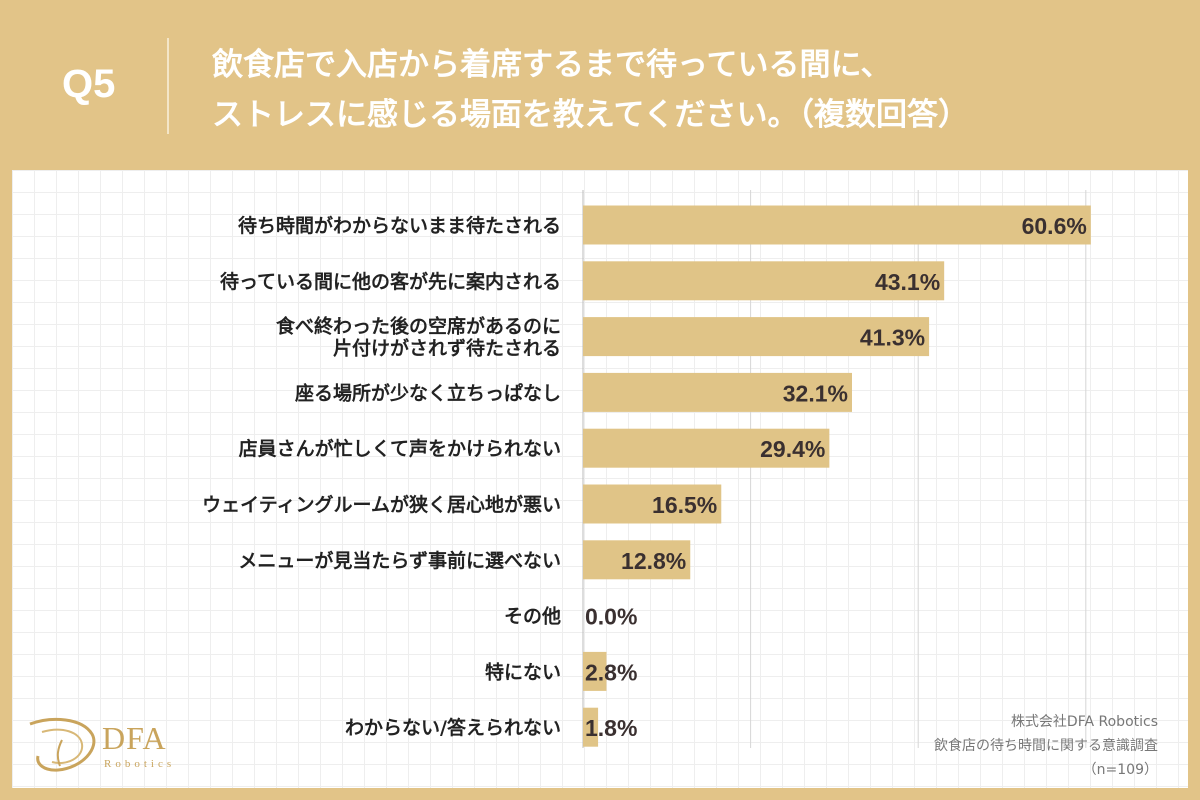 This screenshot has width=1200, height=800. I want to click on value-label: 2.8%, so click(611, 672).